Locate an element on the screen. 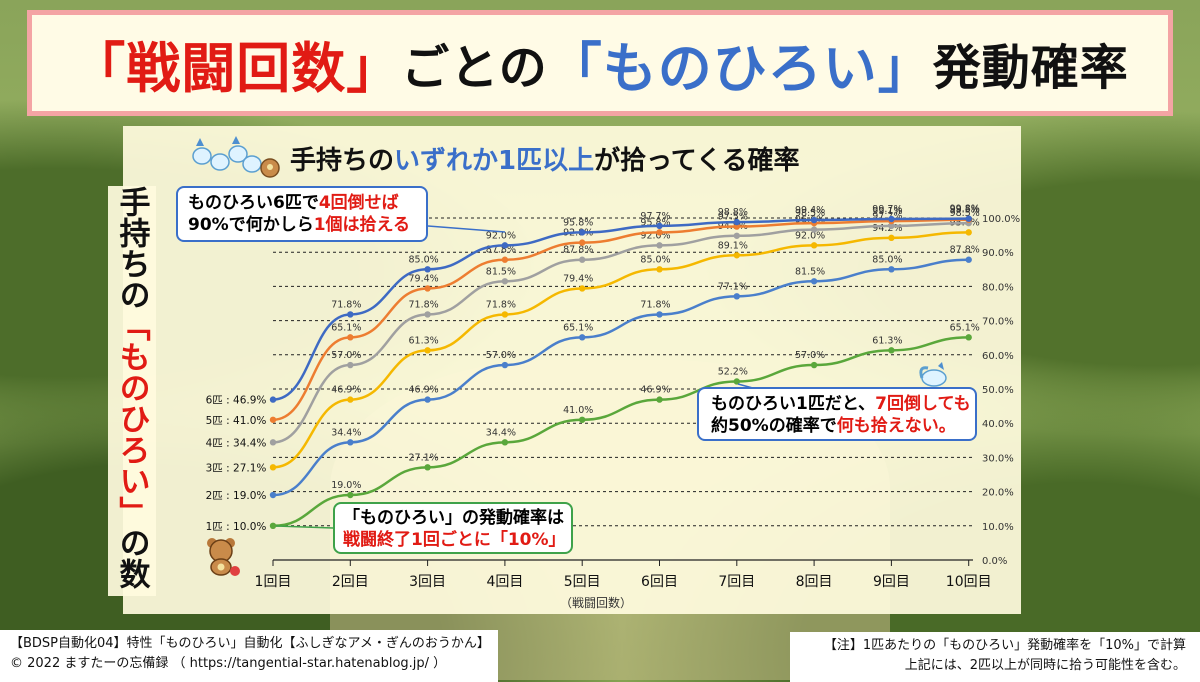 This screenshot has height=682, width=1200. x-tick-label: 10回目 is located at coordinates (969, 582).